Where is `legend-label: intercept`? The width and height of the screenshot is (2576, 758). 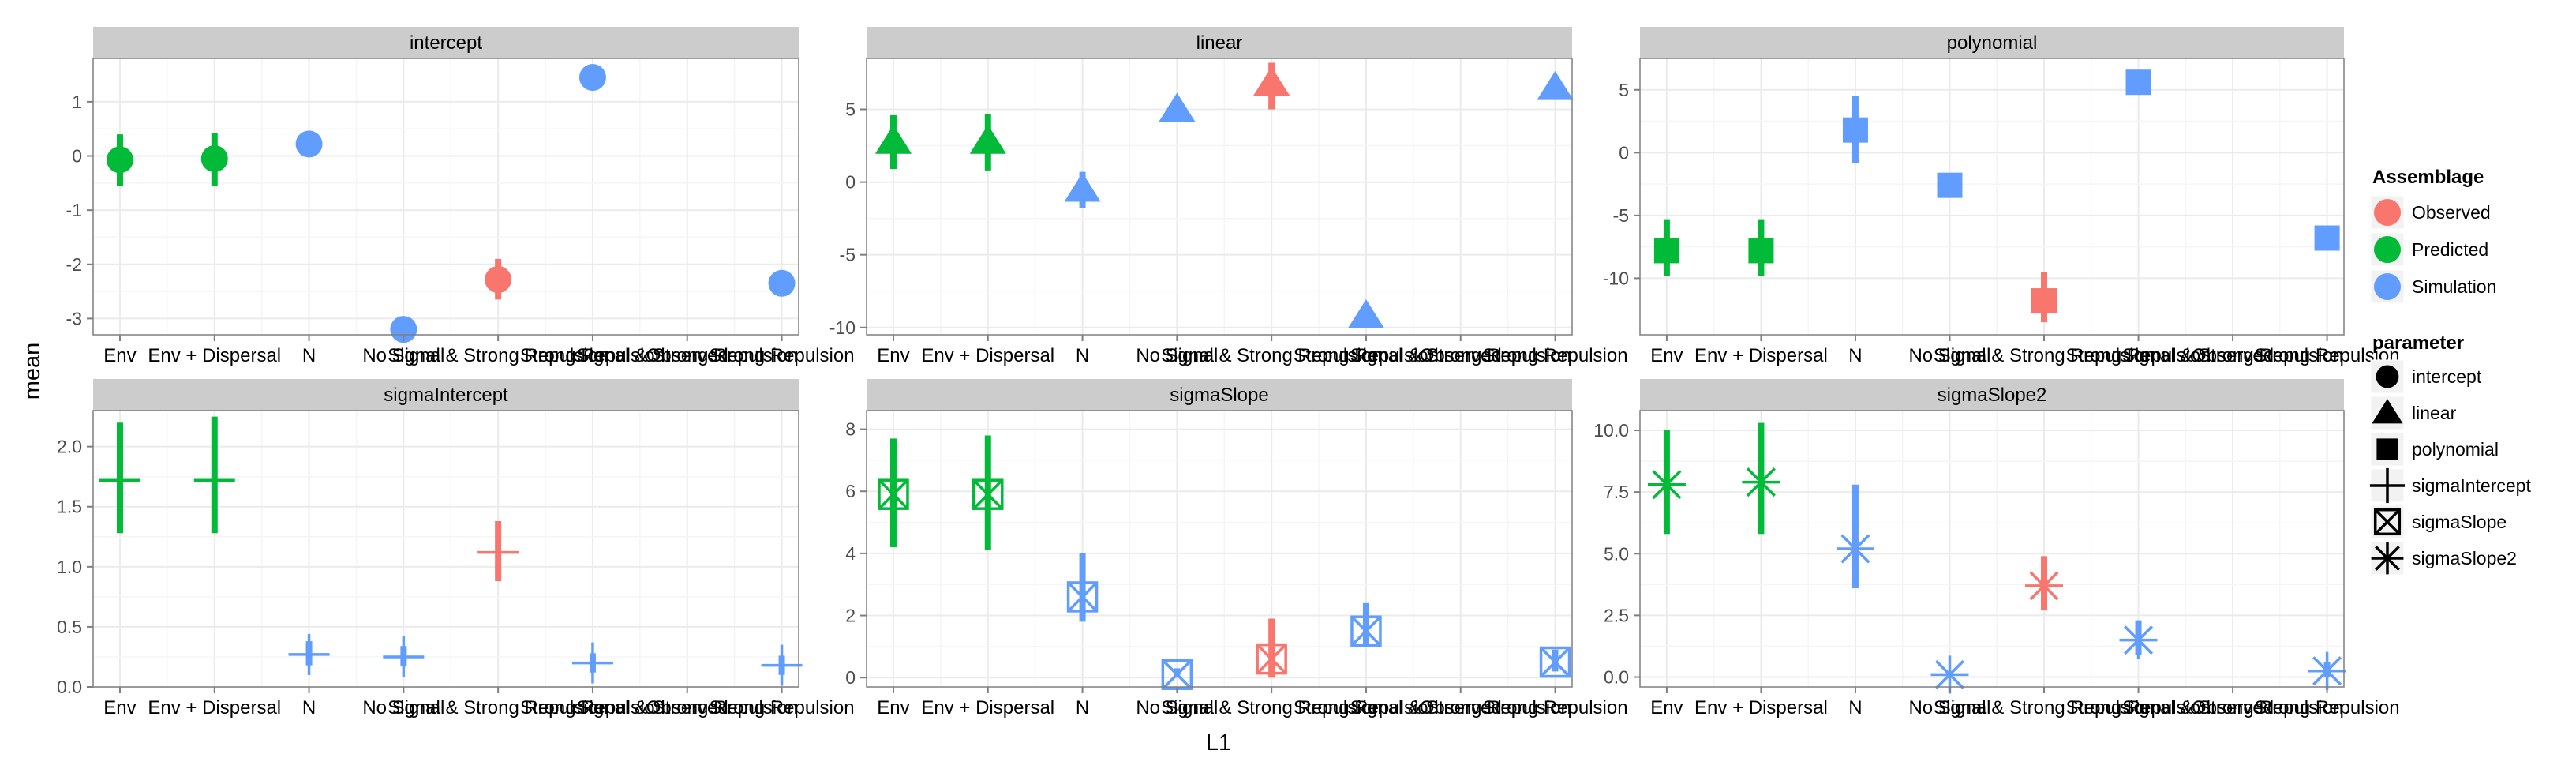 legend-label: intercept is located at coordinates (2447, 376).